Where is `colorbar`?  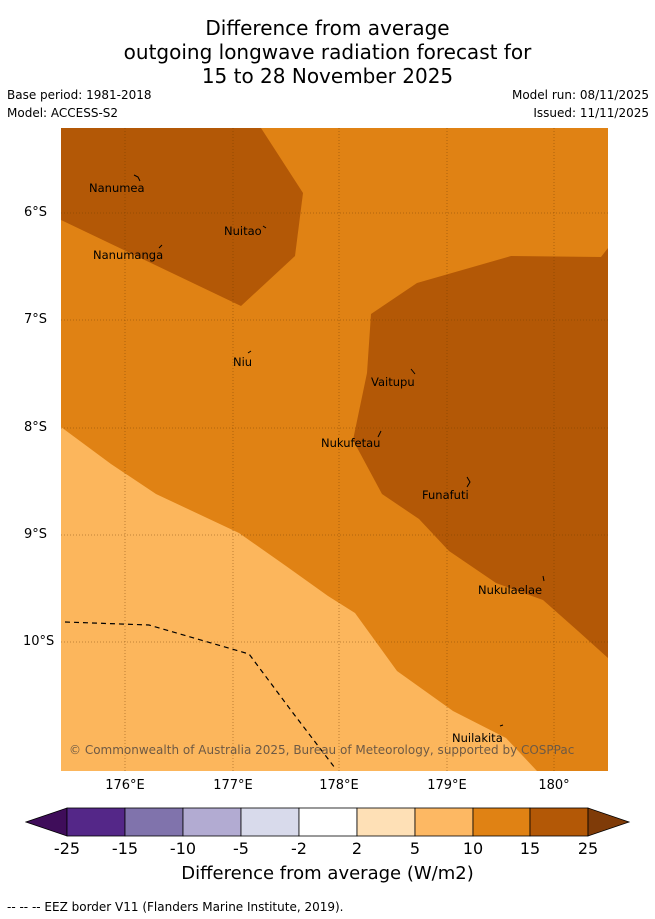
colorbar is located at coordinates (328, 822).